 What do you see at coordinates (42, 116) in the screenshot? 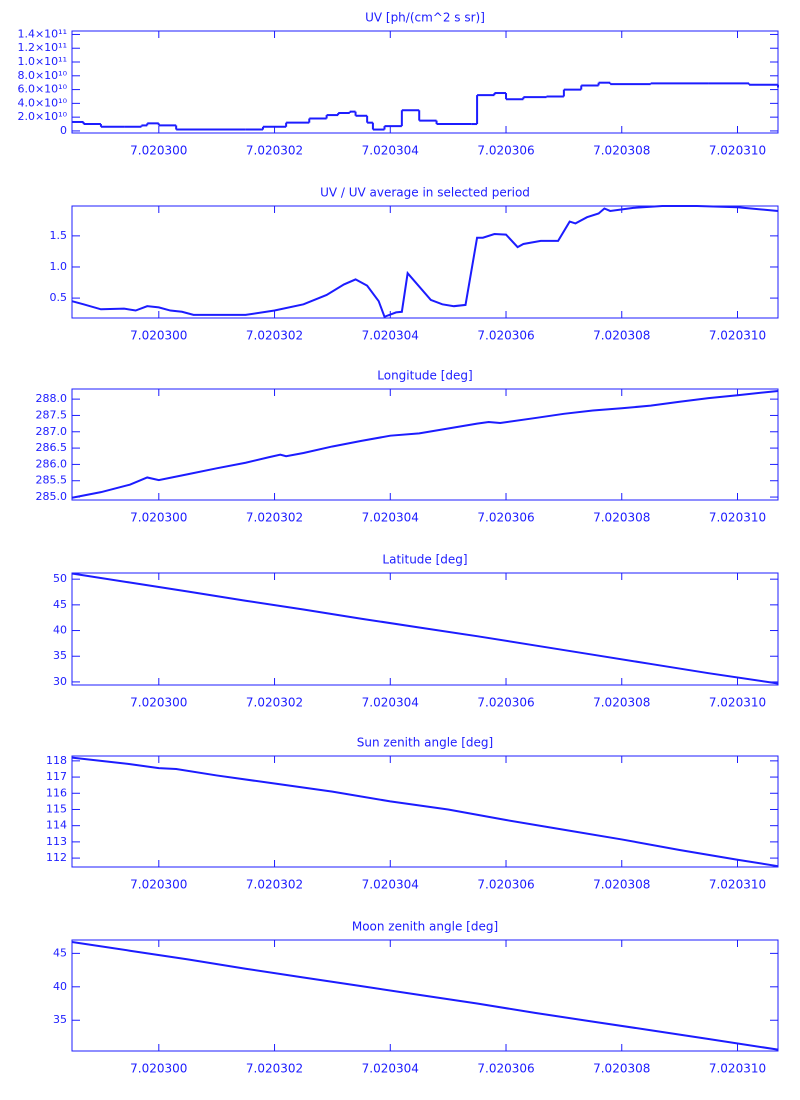
I see `y-tick-label: 2.0×10¹⁰` at bounding box center [42, 116].